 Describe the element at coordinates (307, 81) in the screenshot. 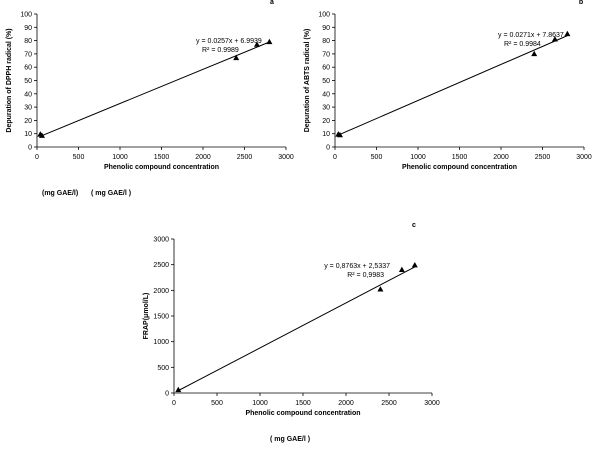

I see `y-axis-title: Depuration of ABTS radical (%)` at that location.